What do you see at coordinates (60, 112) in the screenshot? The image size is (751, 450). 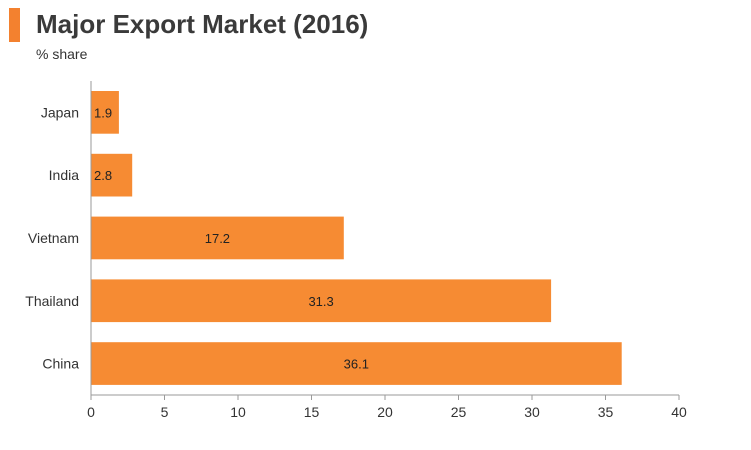 I see `category-label: Japan` at bounding box center [60, 112].